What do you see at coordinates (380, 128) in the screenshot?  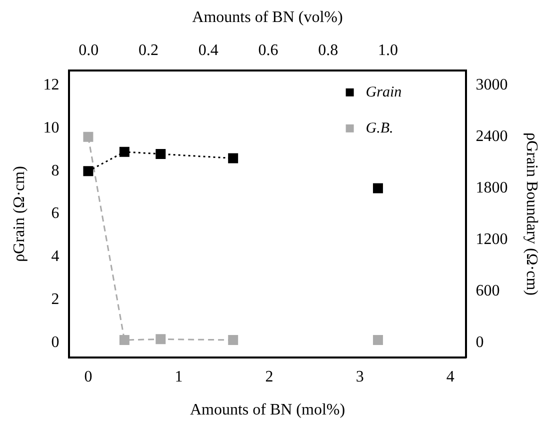 I see `legend-label: G.B.` at bounding box center [380, 128].